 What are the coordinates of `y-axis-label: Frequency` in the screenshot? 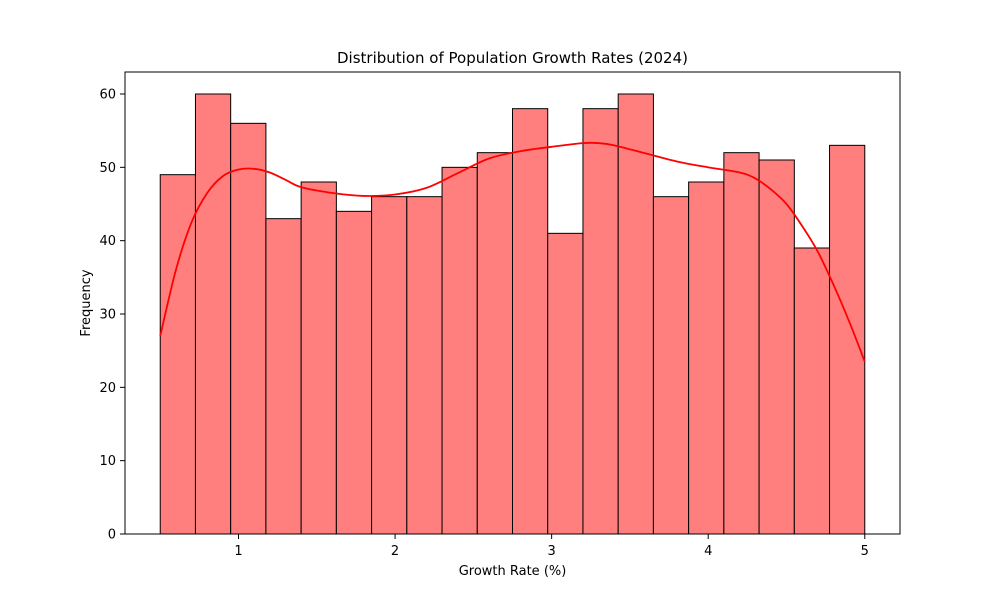 It's located at (86, 302).